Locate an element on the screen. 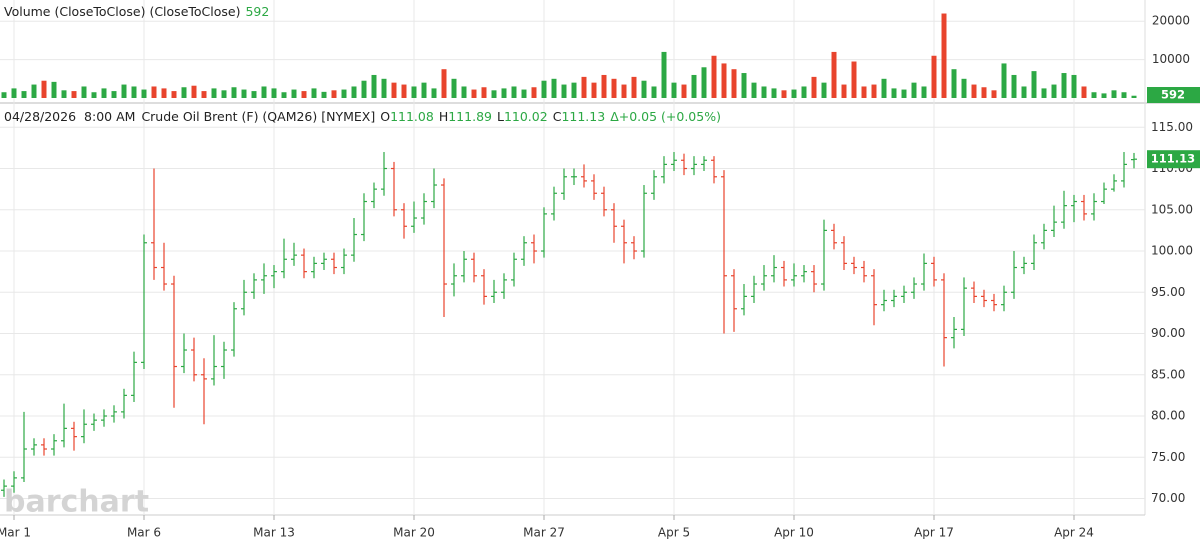  volume-last: 592 is located at coordinates (257, 11).